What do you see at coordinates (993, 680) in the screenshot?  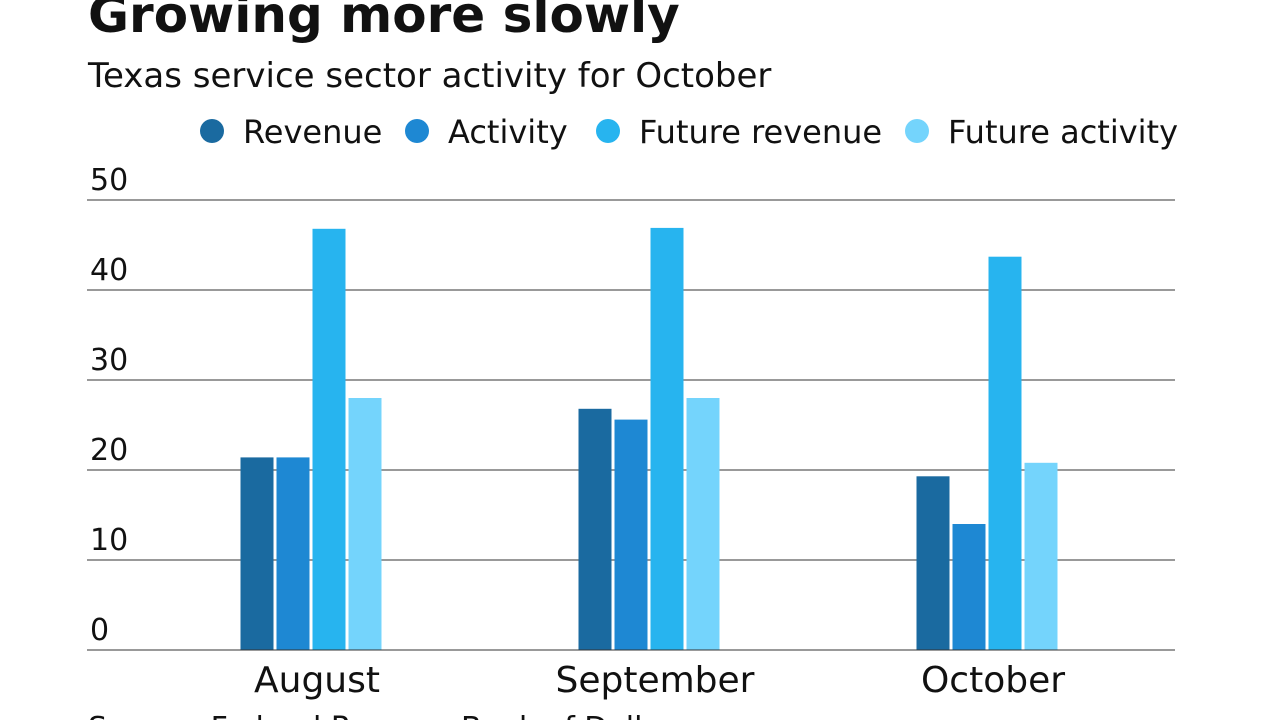 I see `x-tick-label: October` at bounding box center [993, 680].